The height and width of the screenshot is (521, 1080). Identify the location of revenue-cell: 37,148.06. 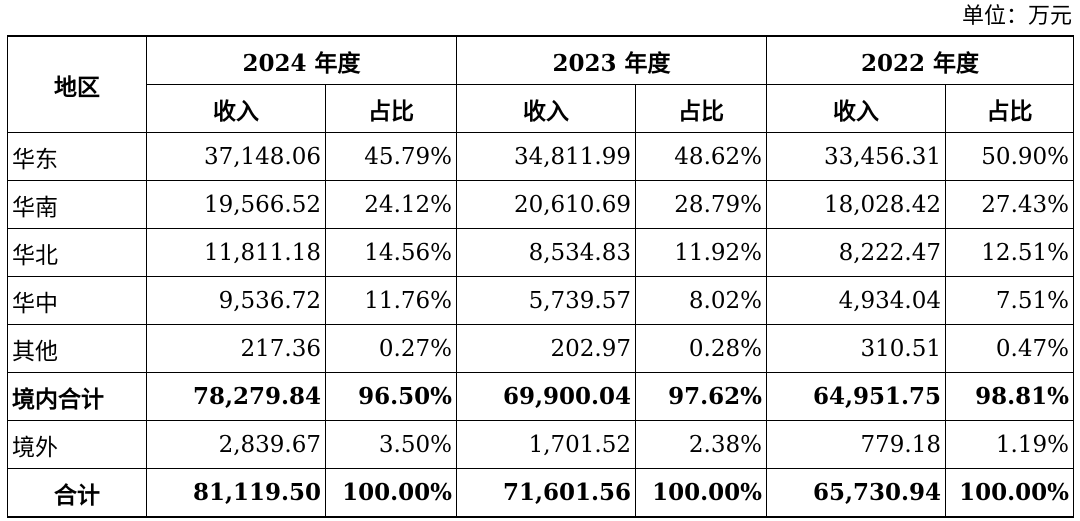
(236, 156).